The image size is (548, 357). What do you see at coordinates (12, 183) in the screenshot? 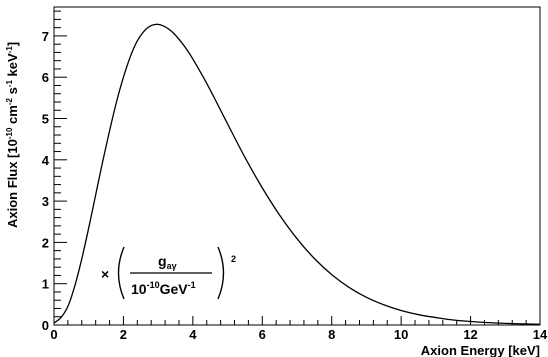
I see `y-axis-title-part1: Axion Flux [10` at bounding box center [12, 183].